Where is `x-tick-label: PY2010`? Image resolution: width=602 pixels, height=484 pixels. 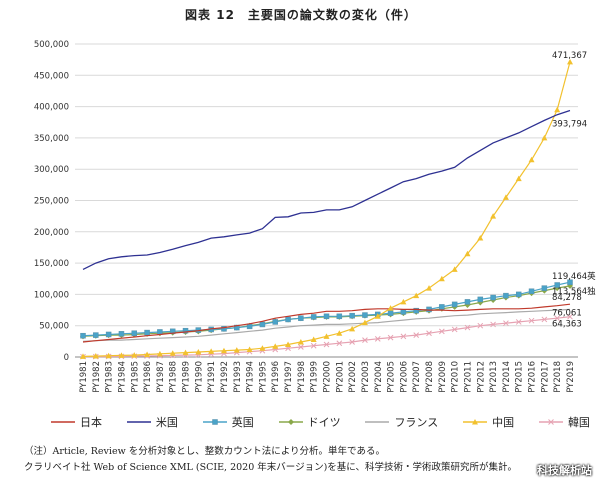 x-tick-label: PY2010 is located at coordinates (456, 377).